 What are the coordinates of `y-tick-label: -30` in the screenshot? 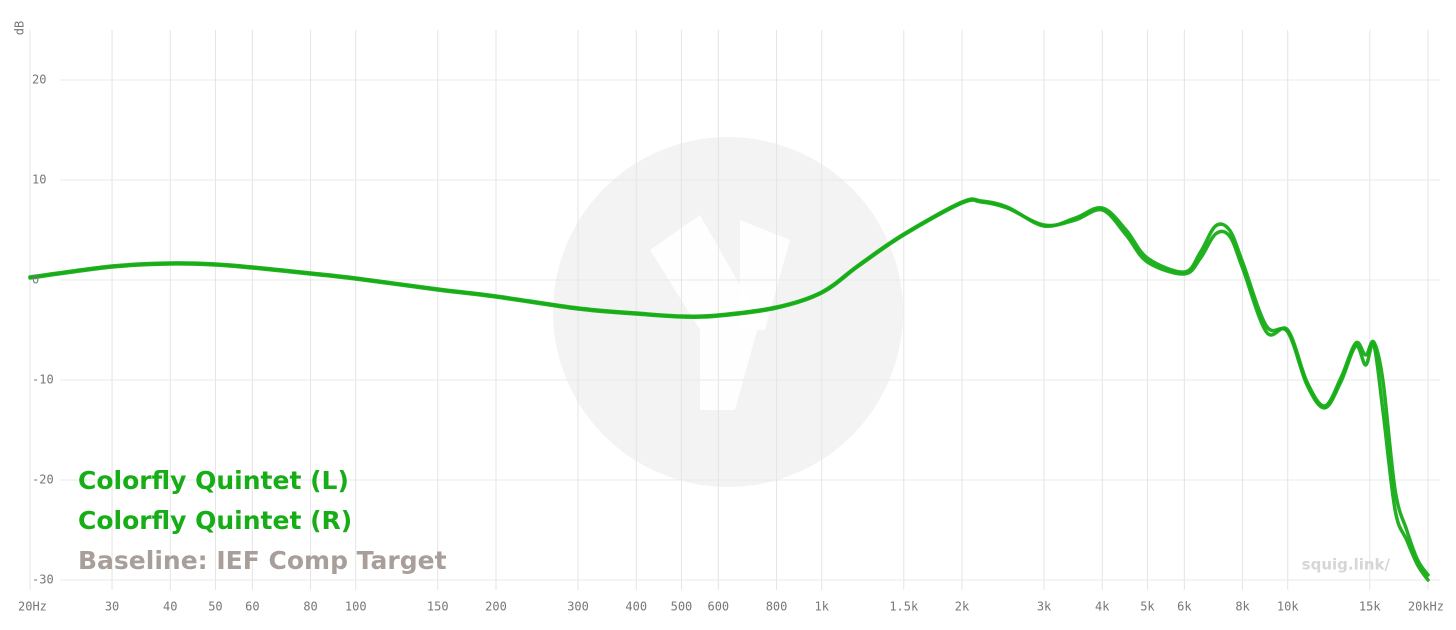 It's located at (43, 580).